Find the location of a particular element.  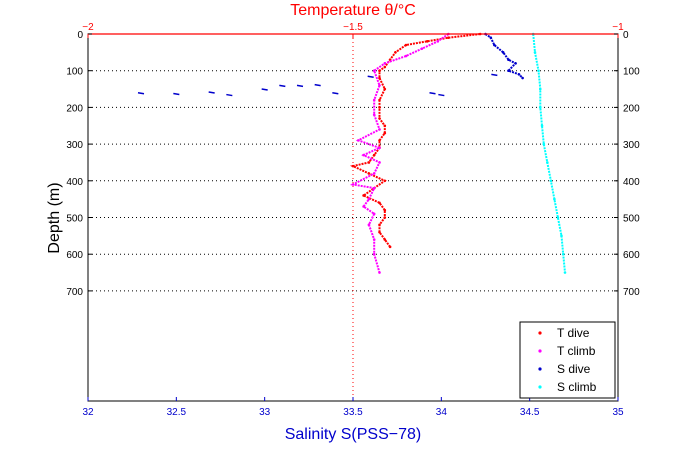

legend-entry-label: S dive is located at coordinates (574, 369).